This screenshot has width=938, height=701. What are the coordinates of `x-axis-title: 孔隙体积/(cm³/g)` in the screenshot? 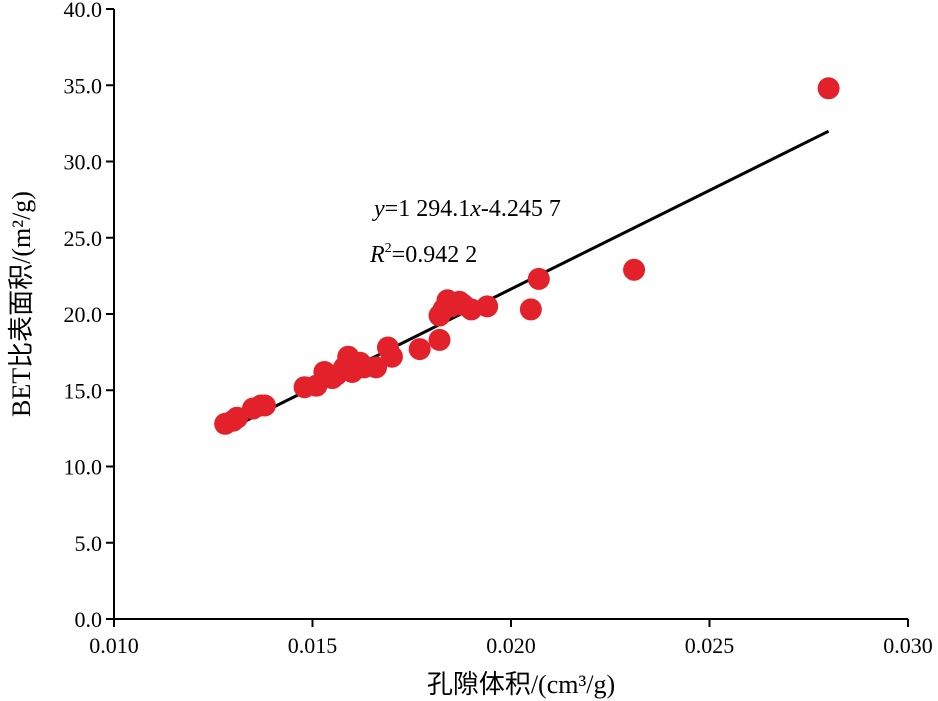 It's located at (521, 684).